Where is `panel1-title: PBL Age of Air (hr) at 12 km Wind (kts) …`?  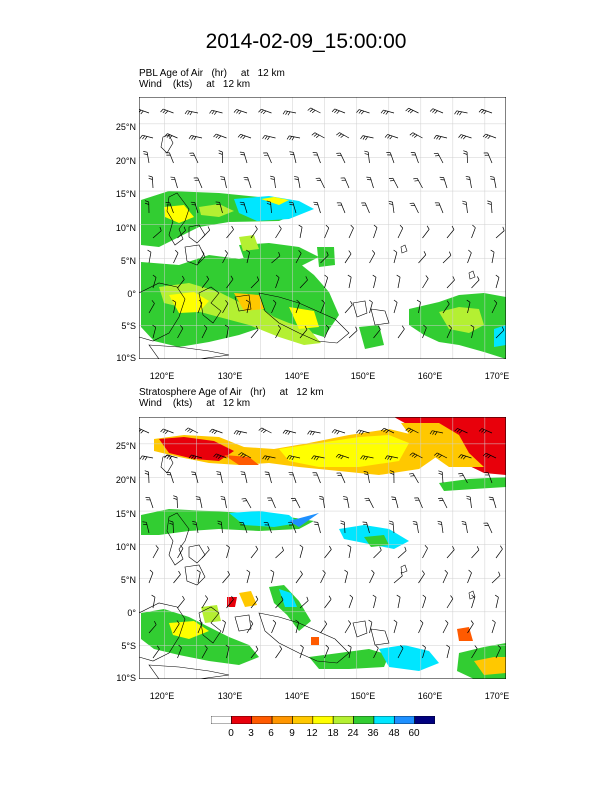
panel1-title: PBL Age of Air (hr) at 12 km Wind (kts) … is located at coordinates (212, 79).